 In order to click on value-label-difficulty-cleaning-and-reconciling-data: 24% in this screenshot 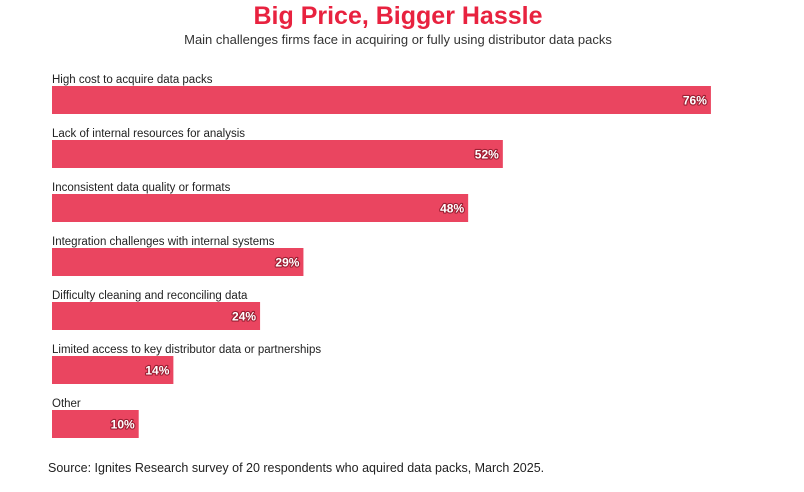, I will do `click(244, 317)`.